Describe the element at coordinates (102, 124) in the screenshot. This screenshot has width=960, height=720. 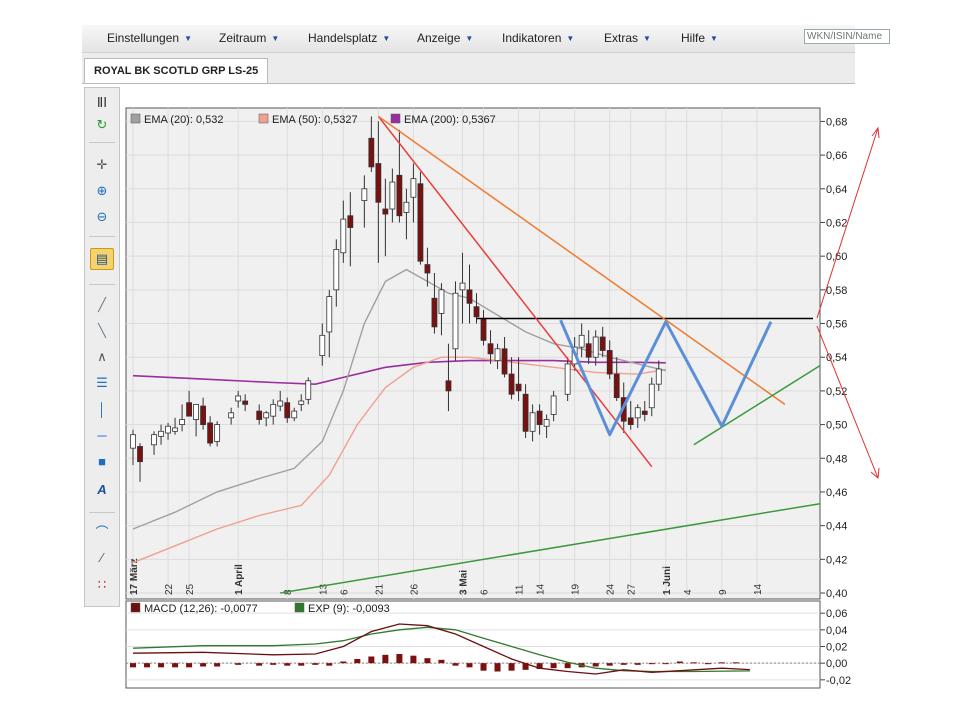
I see `refresh-icon: ↻` at that location.